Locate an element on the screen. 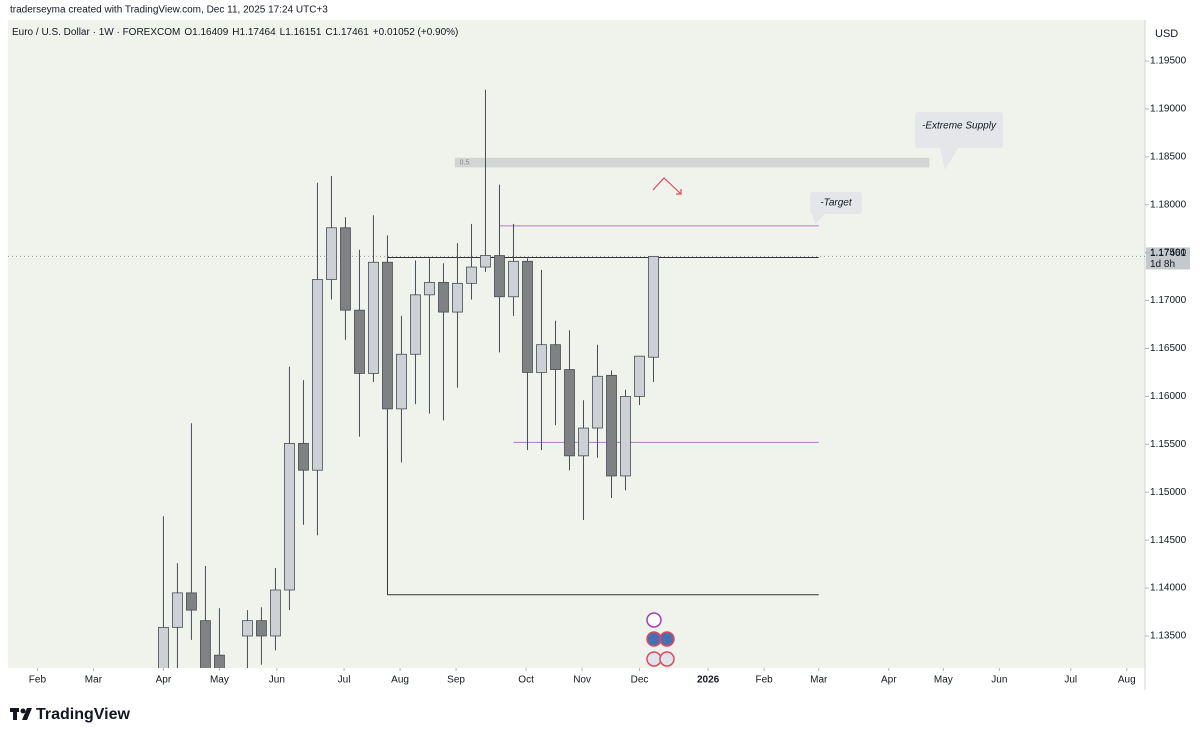 This screenshot has width=1200, height=742. supply-zone is located at coordinates (692, 162).